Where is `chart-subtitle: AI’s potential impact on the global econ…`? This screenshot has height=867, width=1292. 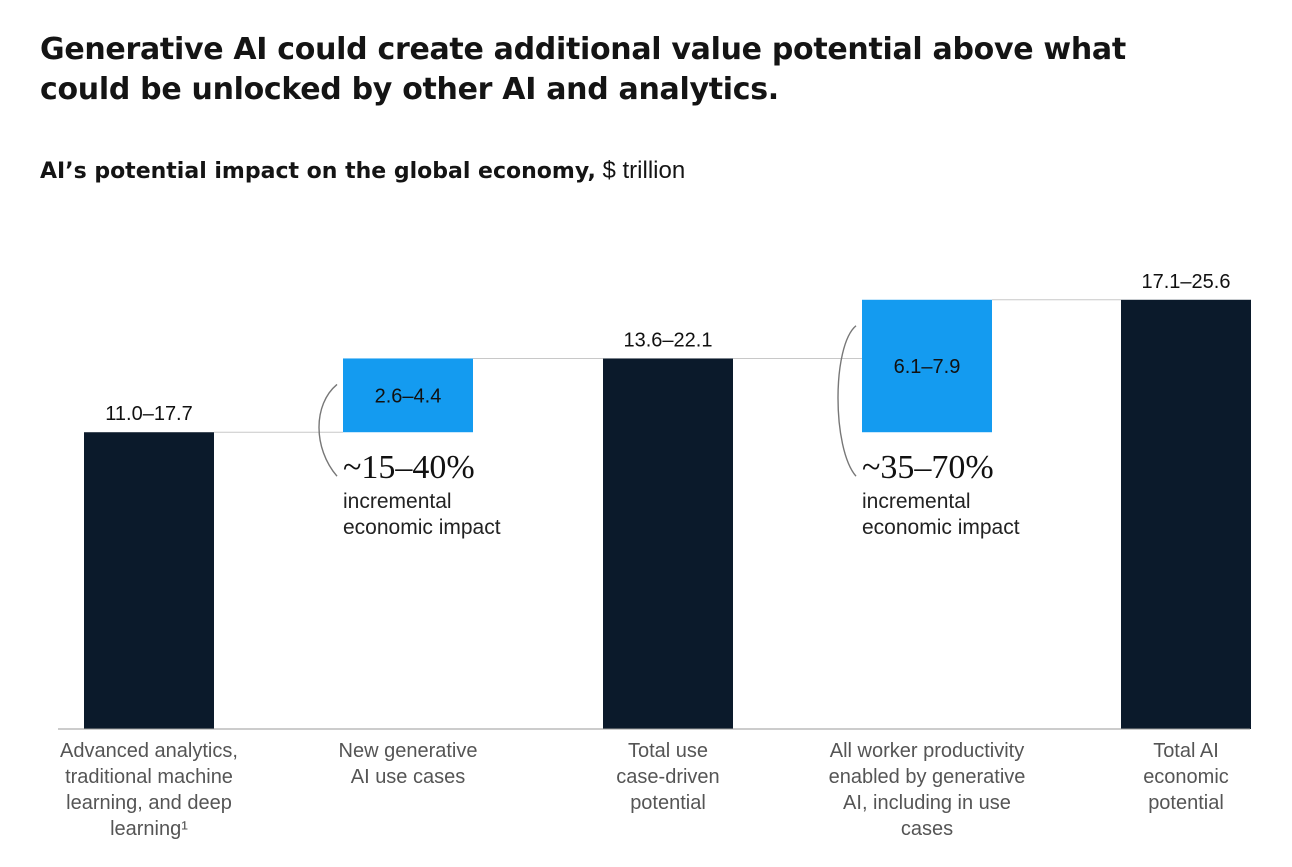 chart-subtitle: AI’s potential impact on the global econ… is located at coordinates (362, 171).